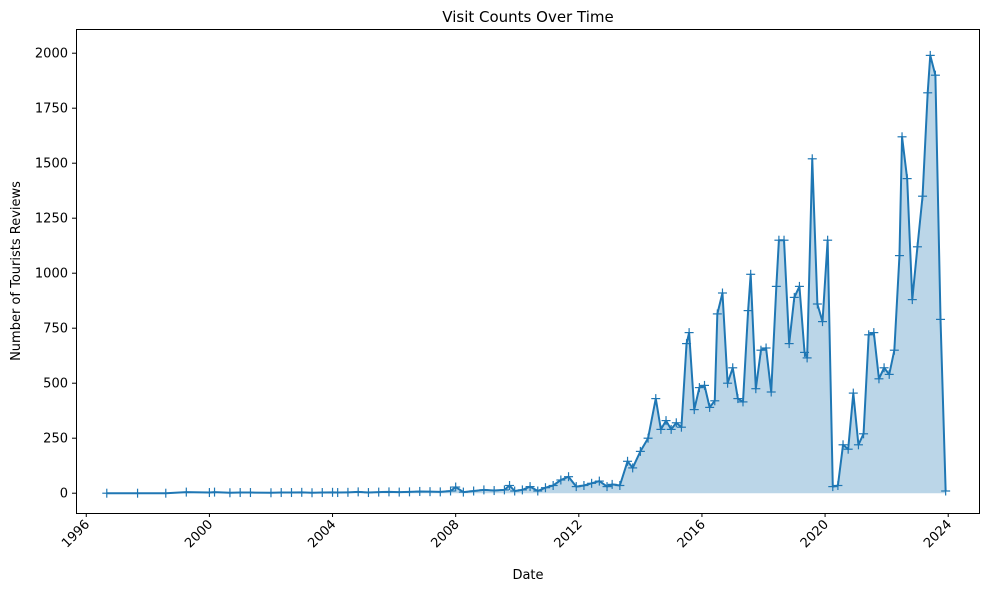 This screenshot has width=989, height=589. What do you see at coordinates (55, 329) in the screenshot?
I see `y-tick-label: 750` at bounding box center [55, 329].